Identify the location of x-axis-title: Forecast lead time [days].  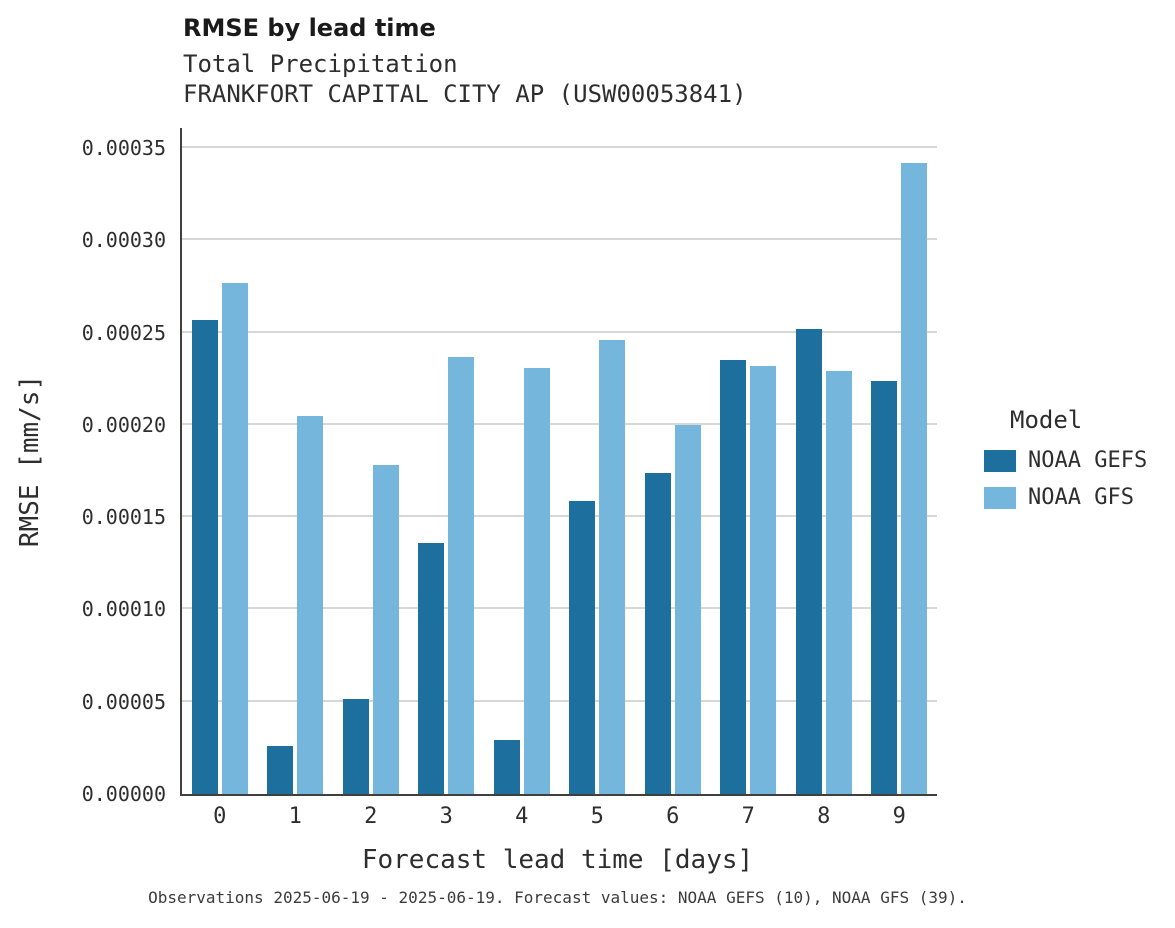
(557, 860).